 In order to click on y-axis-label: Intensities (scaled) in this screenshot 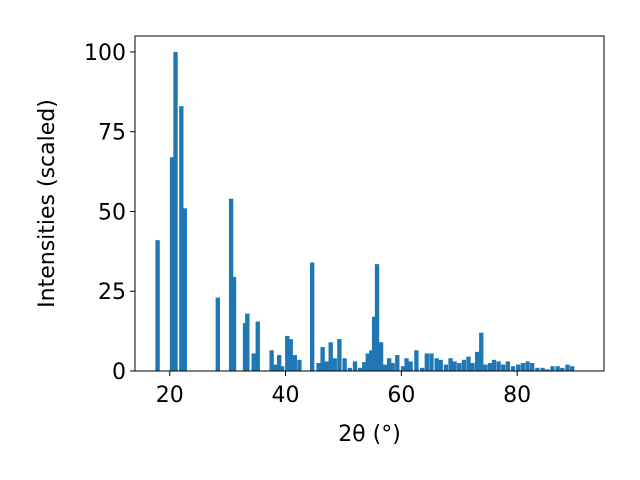, I will do `click(47, 203)`.